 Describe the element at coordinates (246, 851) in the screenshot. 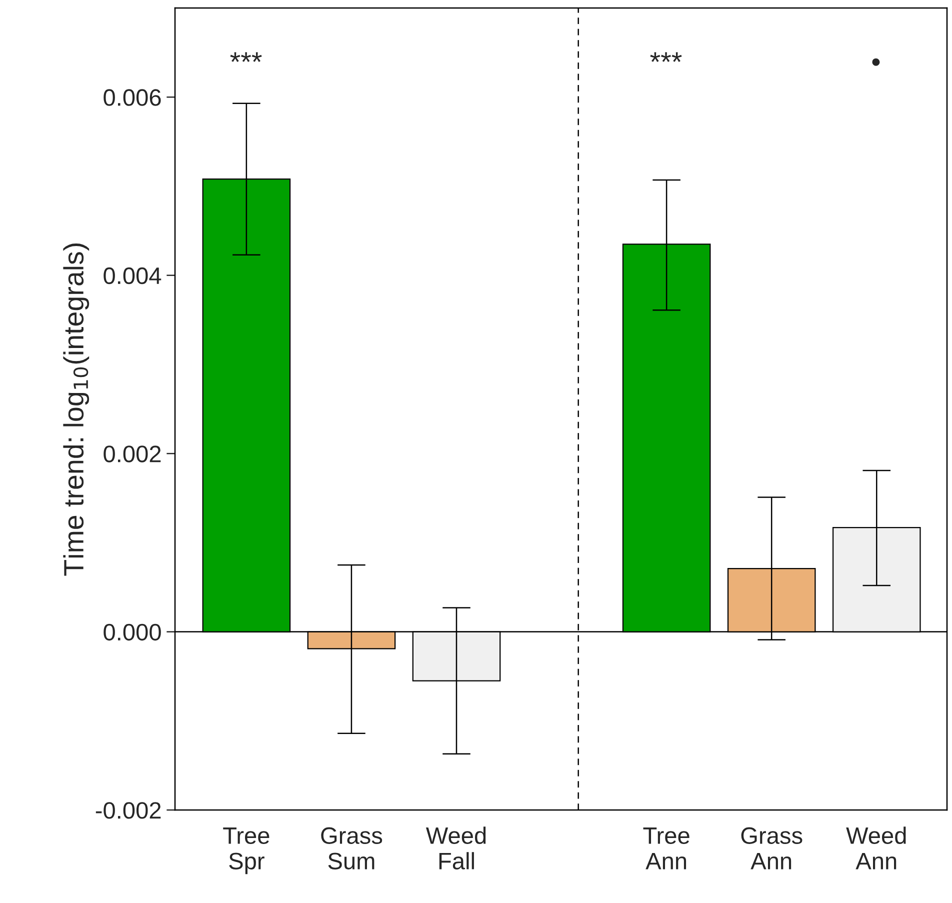

I see `x-tick-label: Tree Spr` at that location.